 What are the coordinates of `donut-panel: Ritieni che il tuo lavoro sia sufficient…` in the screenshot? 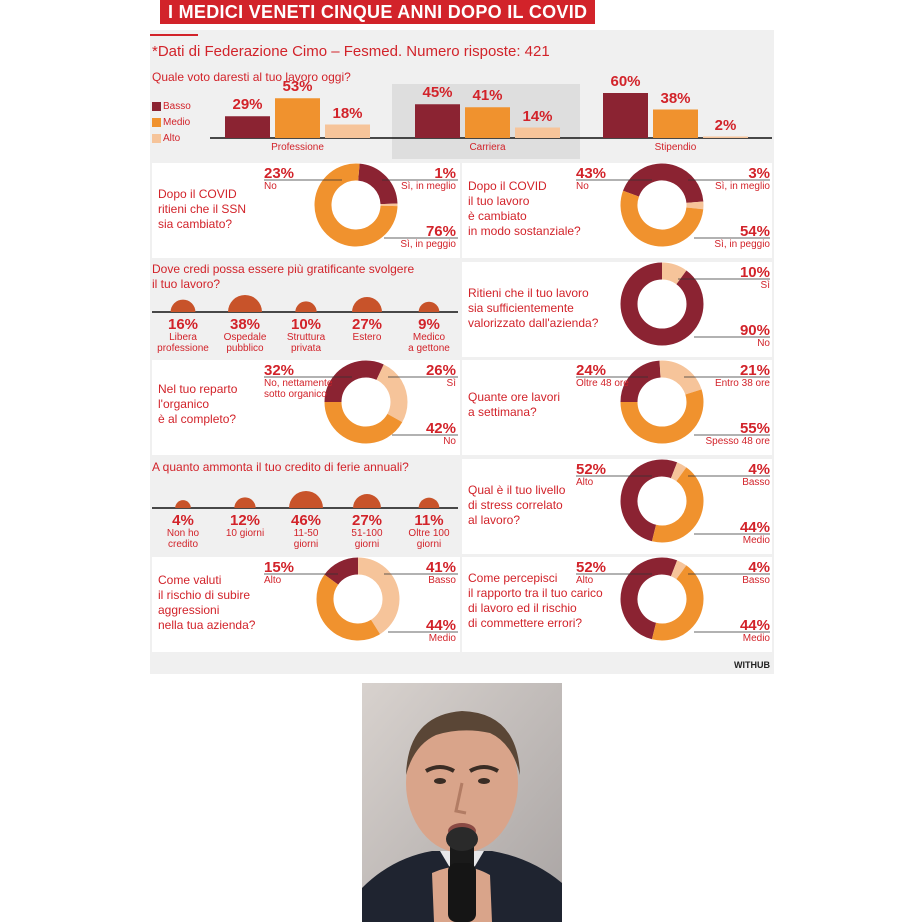 It's located at (617, 309).